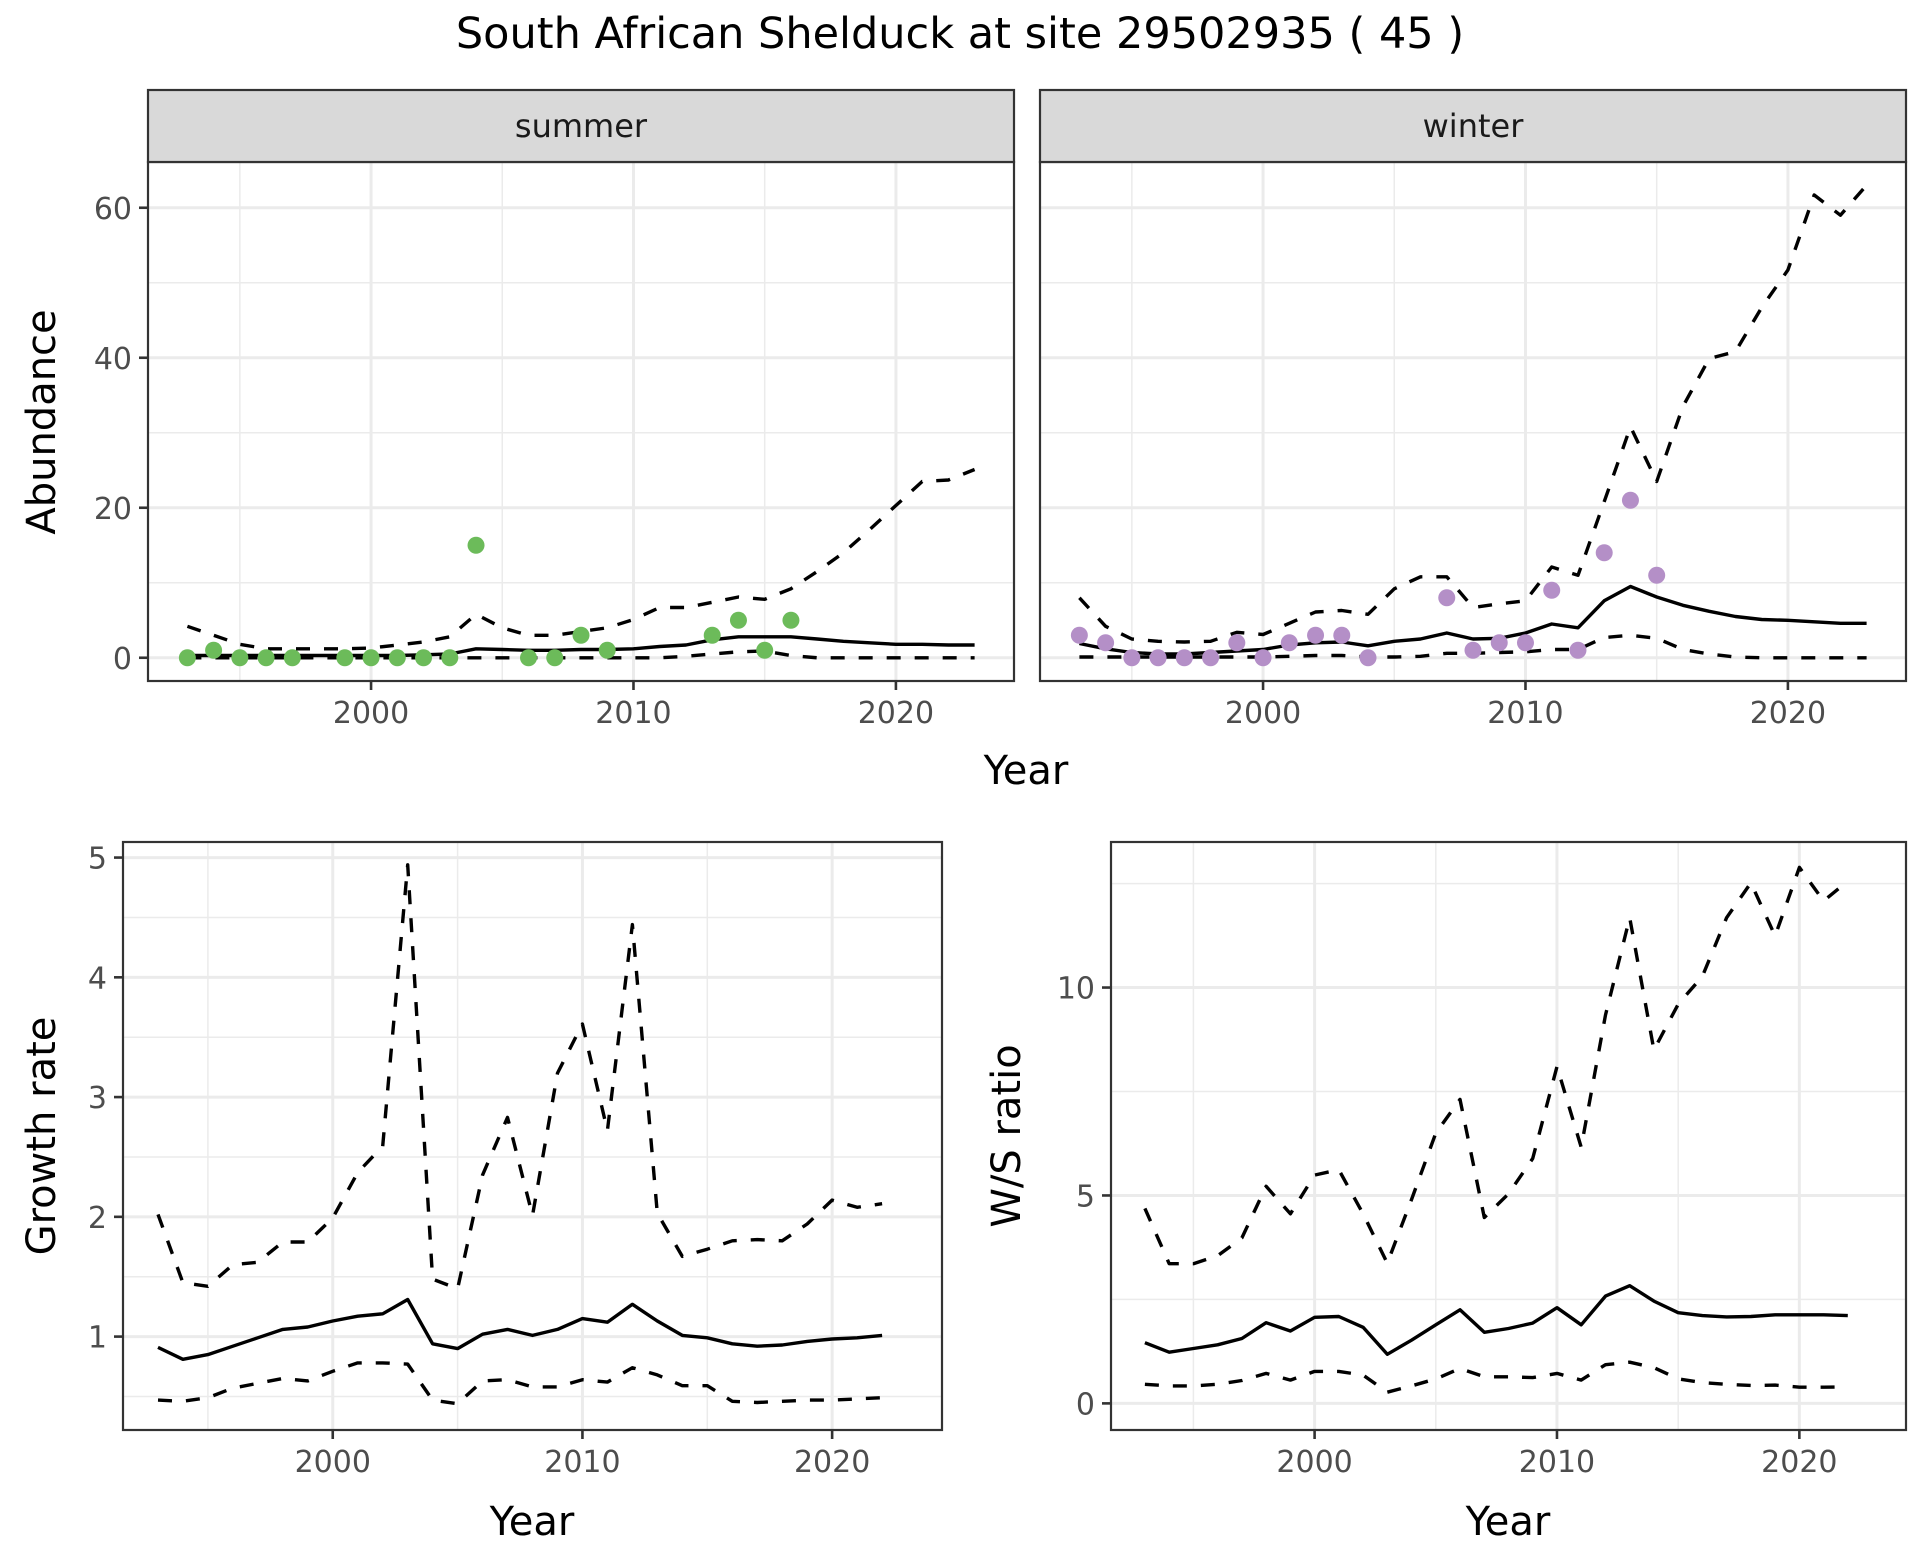 This screenshot has width=1920, height=1560. I want to click on y-tick-label: 60, so click(113, 209).